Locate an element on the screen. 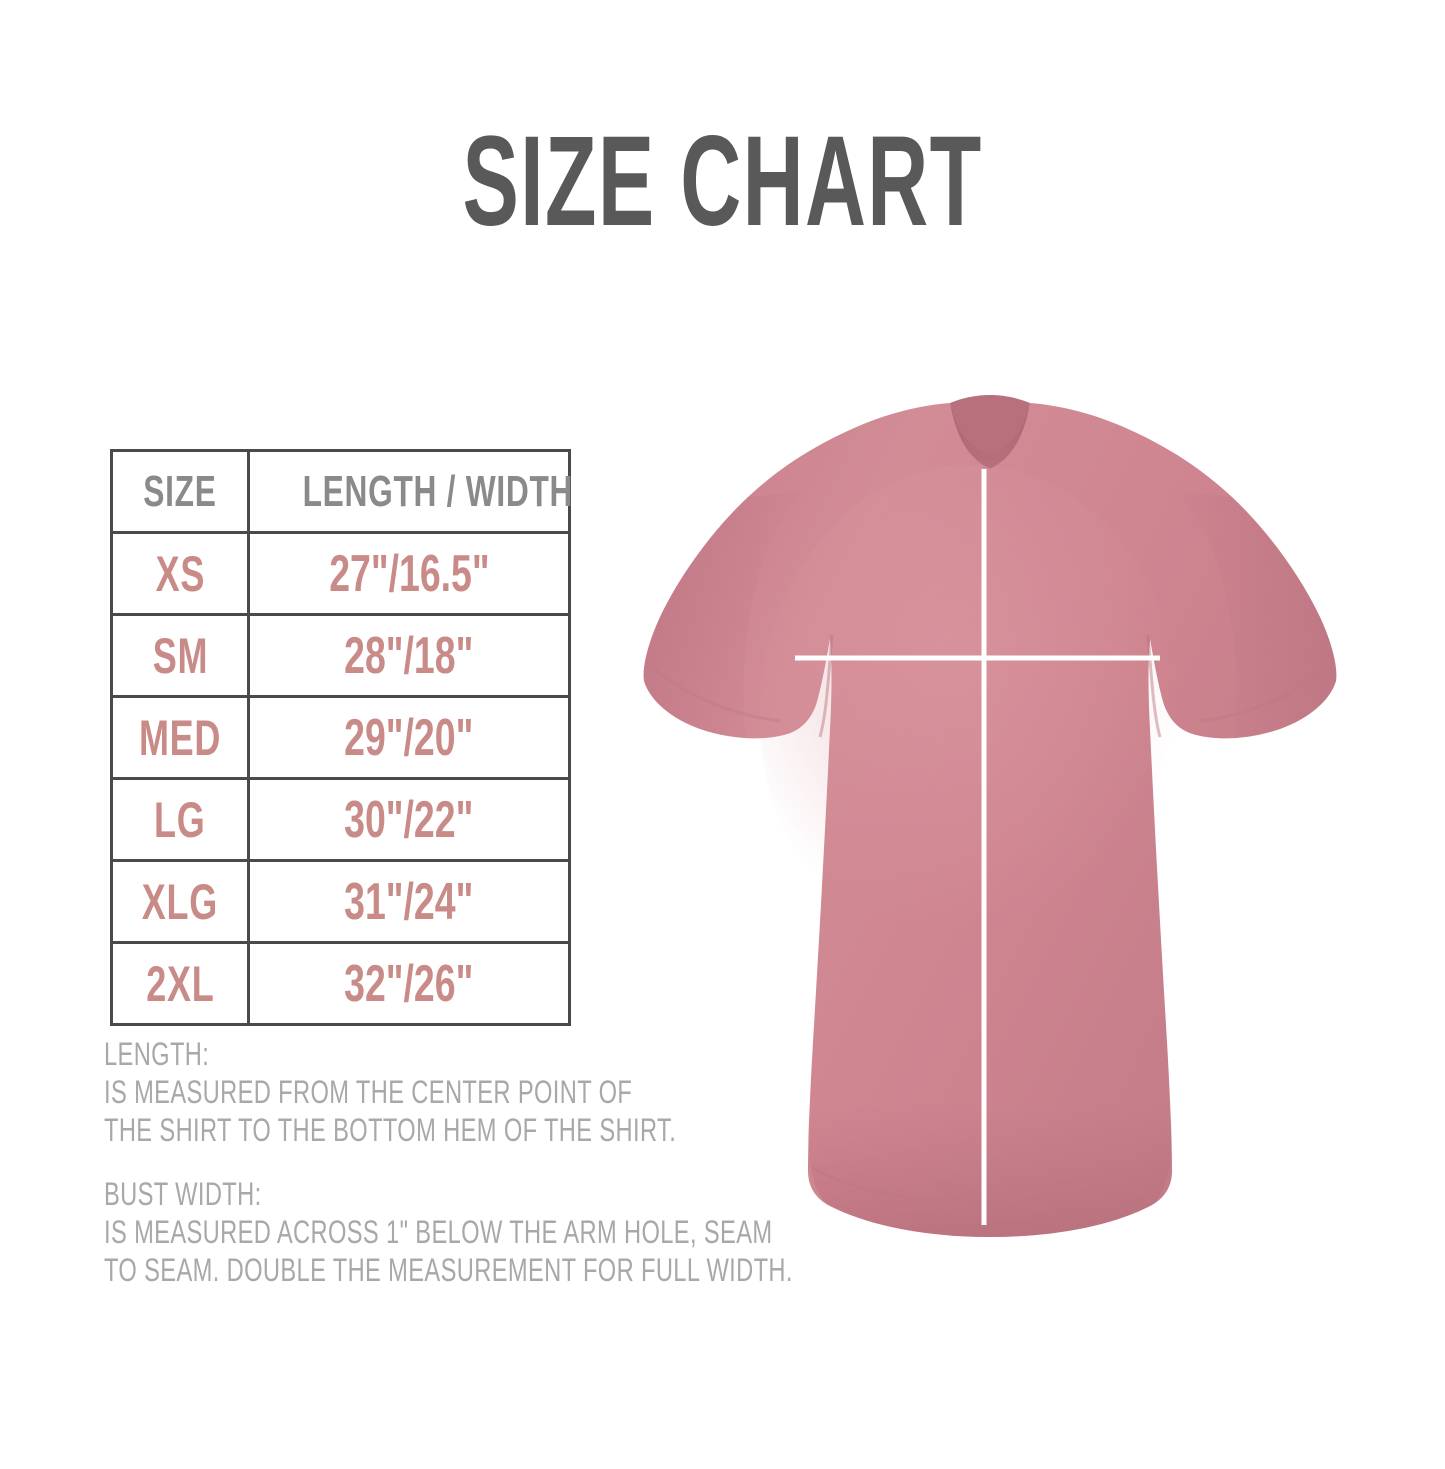 This screenshot has height=1469, width=1445. column-header-size: SIZE is located at coordinates (180, 491).